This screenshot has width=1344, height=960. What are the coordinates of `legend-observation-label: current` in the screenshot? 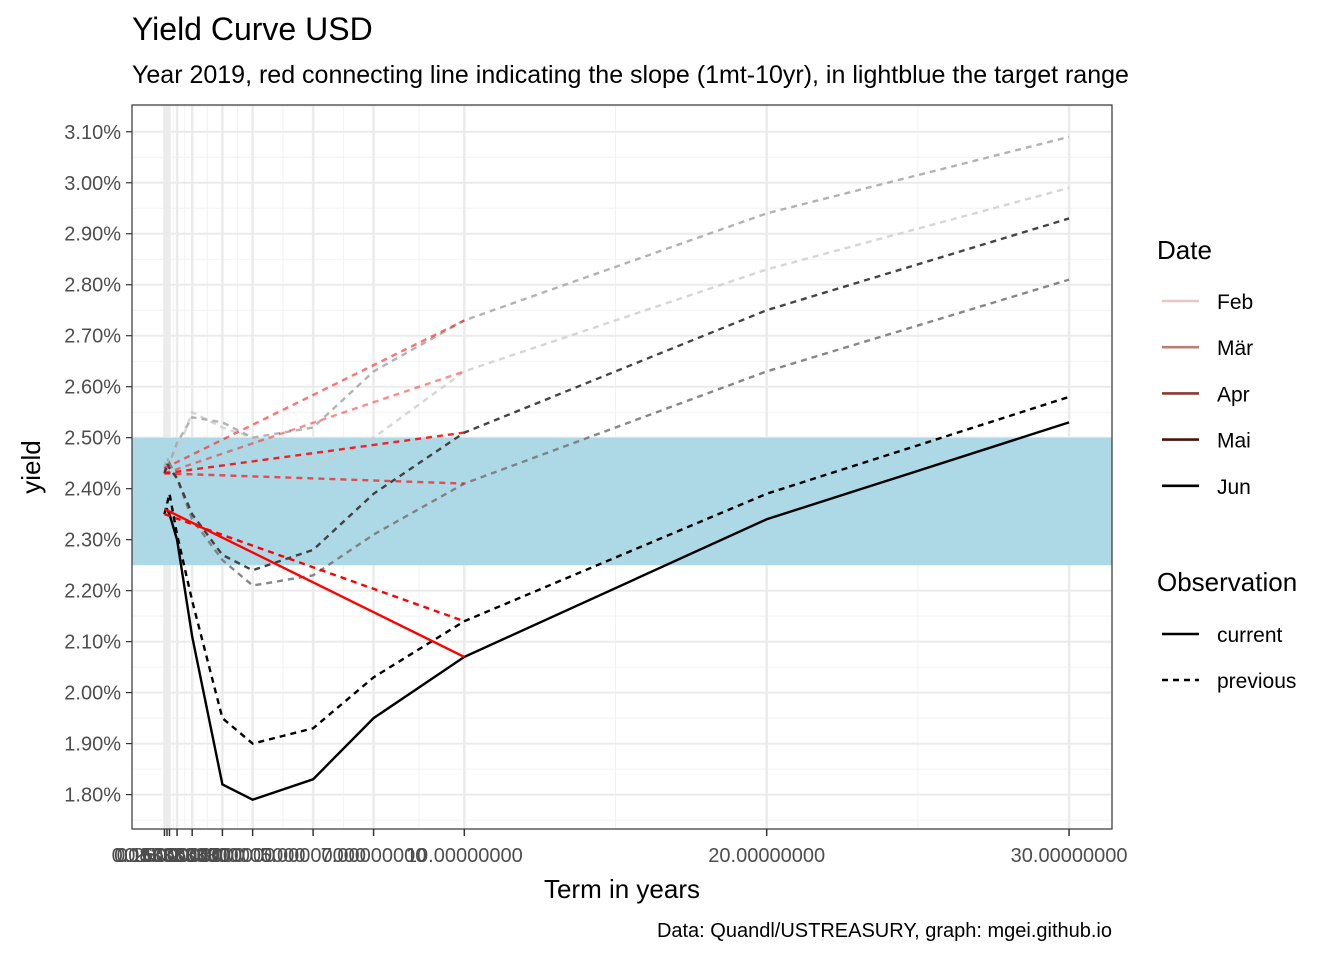 It's located at (1250, 635).